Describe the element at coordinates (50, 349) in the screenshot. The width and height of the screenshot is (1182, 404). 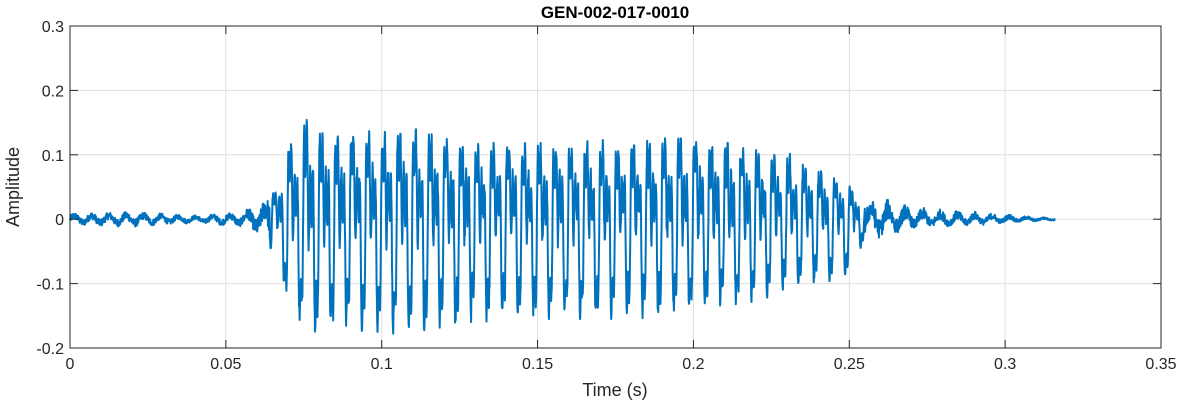
I see `y-tick-label: -0.2` at that location.